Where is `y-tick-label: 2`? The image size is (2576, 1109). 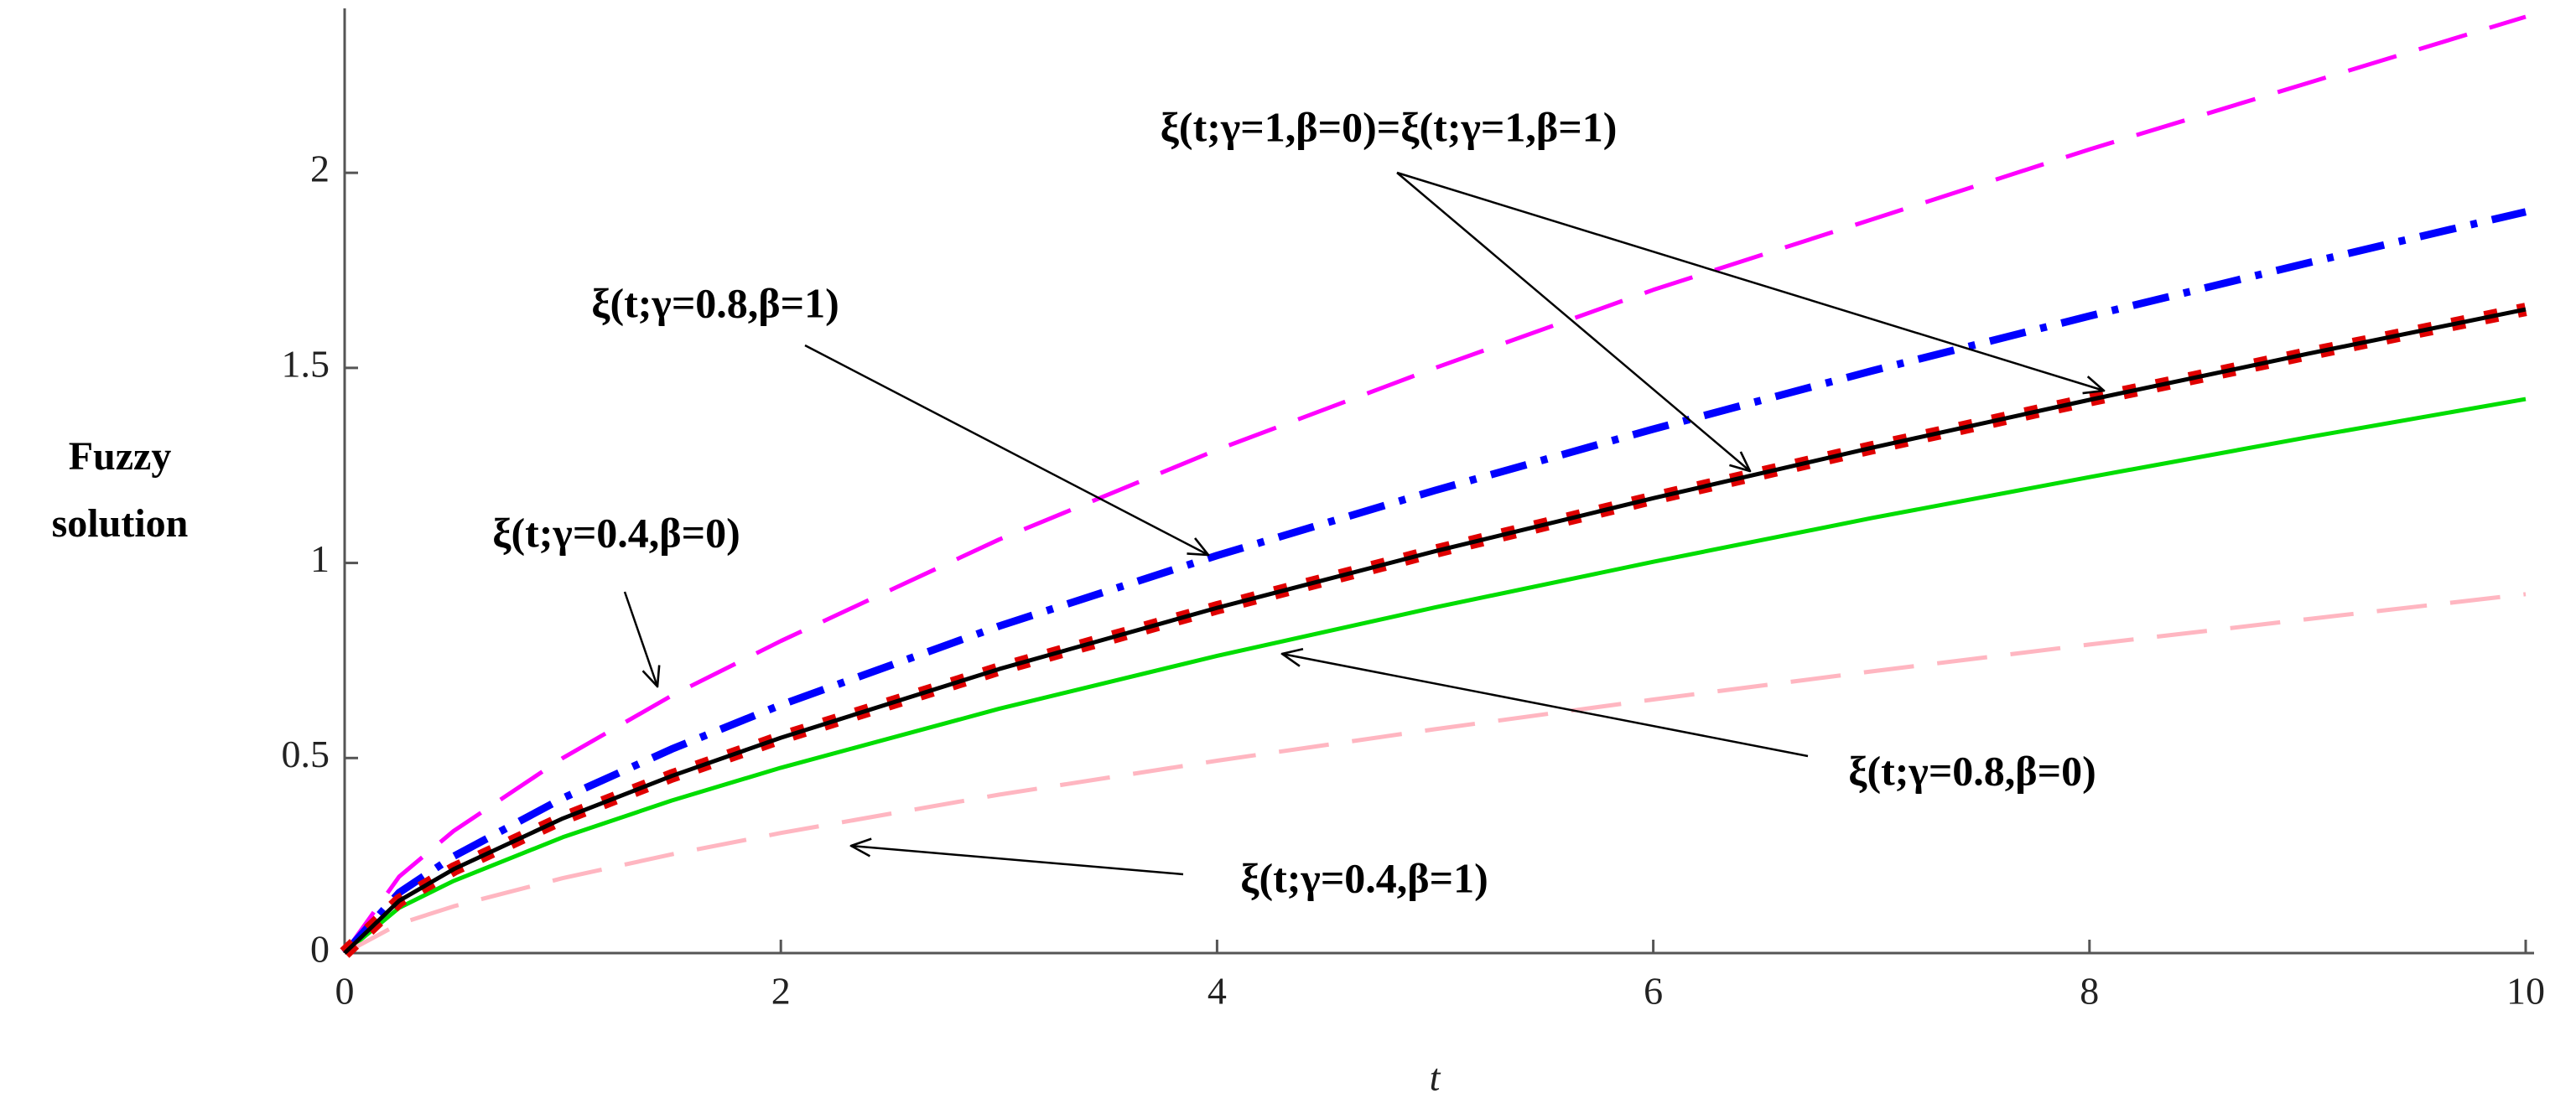
y-tick-label: 2 is located at coordinates (320, 169).